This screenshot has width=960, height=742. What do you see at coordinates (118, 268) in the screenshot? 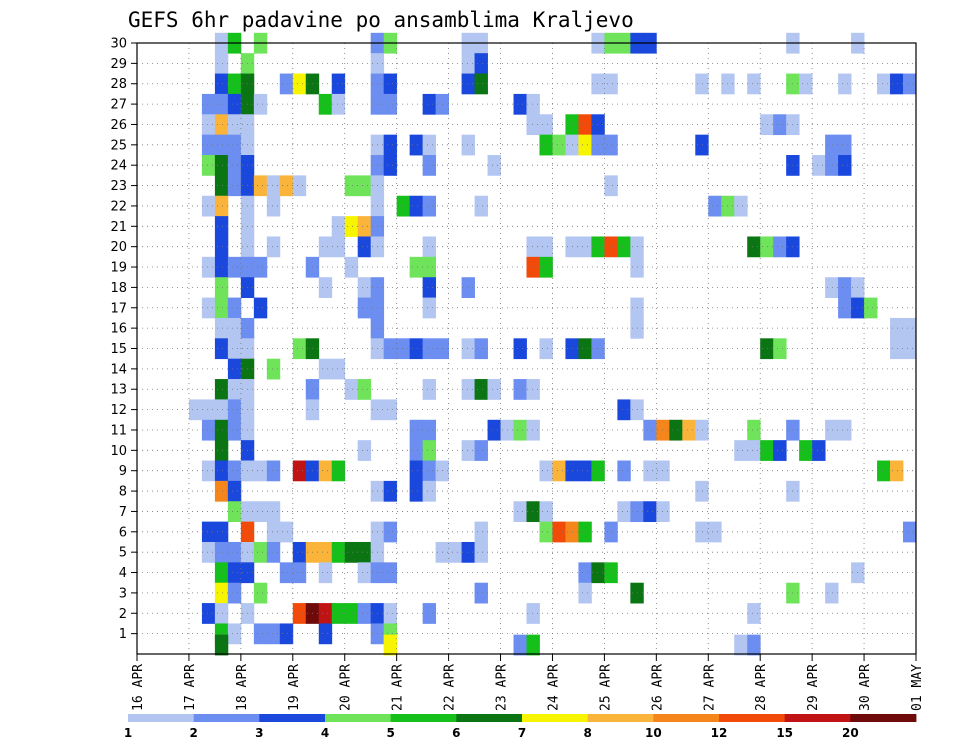
I see `y-tick-label: 19` at bounding box center [118, 268].